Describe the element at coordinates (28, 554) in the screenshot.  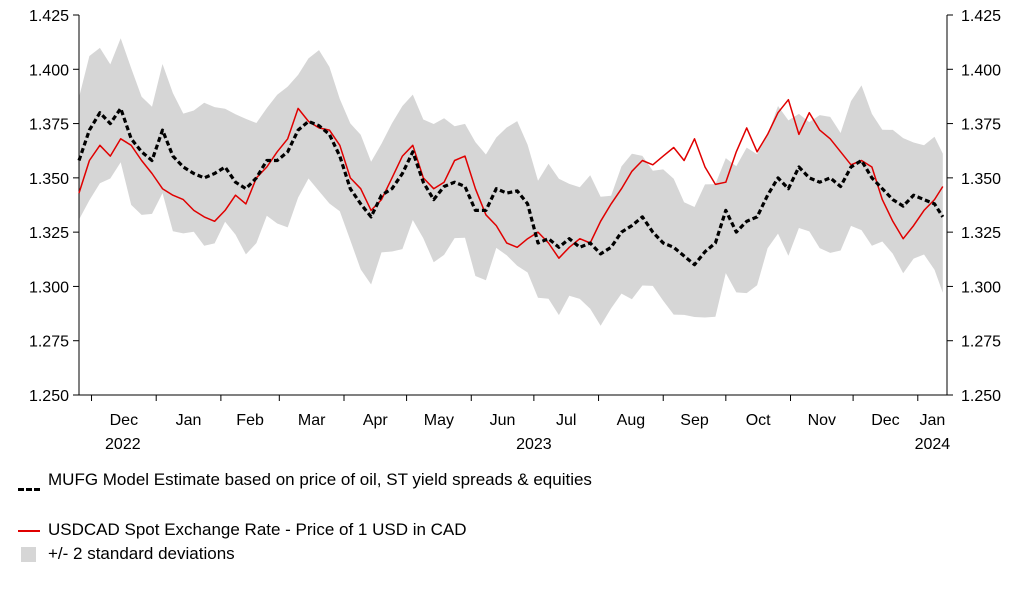
I see `legend-swatch-band` at that location.